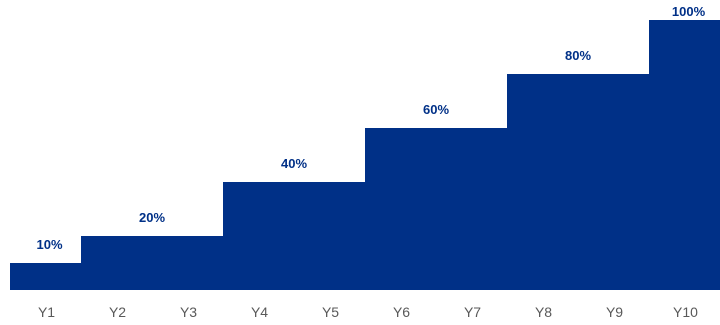  What do you see at coordinates (117, 312) in the screenshot?
I see `x-tick-label: Y2` at bounding box center [117, 312].